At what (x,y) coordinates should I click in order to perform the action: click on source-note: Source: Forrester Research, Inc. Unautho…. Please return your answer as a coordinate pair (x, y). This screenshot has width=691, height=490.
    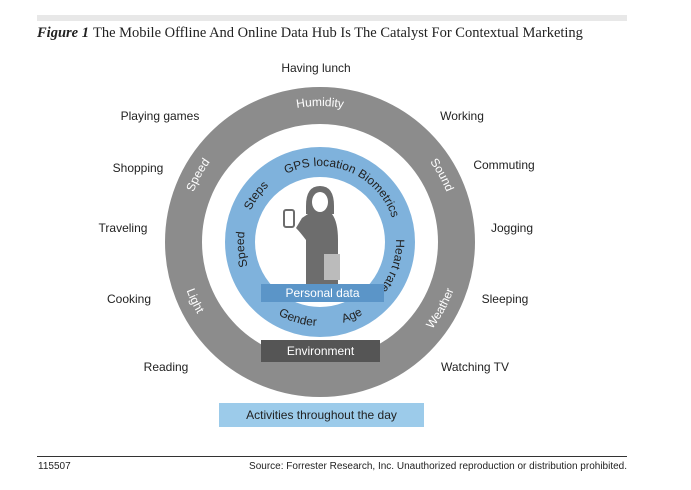
    Looking at the image, I should click on (438, 466).